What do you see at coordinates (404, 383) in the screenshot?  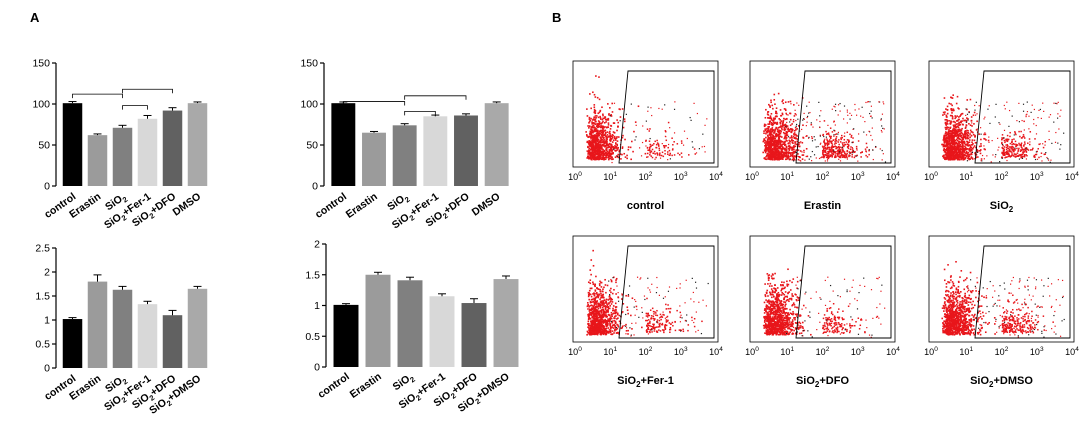 I see `x-tick-label: SiO2` at bounding box center [404, 383].